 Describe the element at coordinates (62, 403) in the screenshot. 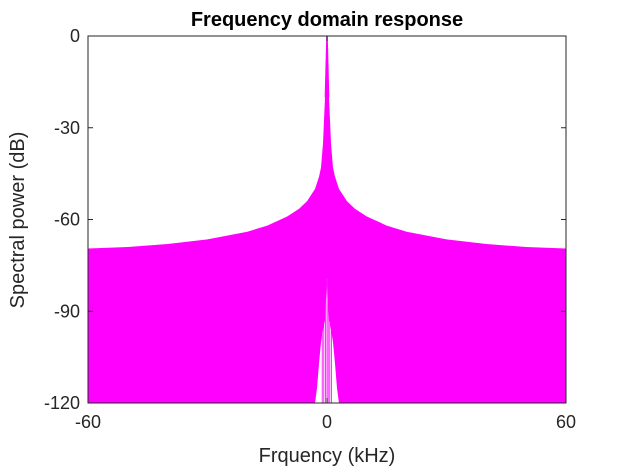

I see `y-tick-label: -120` at that location.